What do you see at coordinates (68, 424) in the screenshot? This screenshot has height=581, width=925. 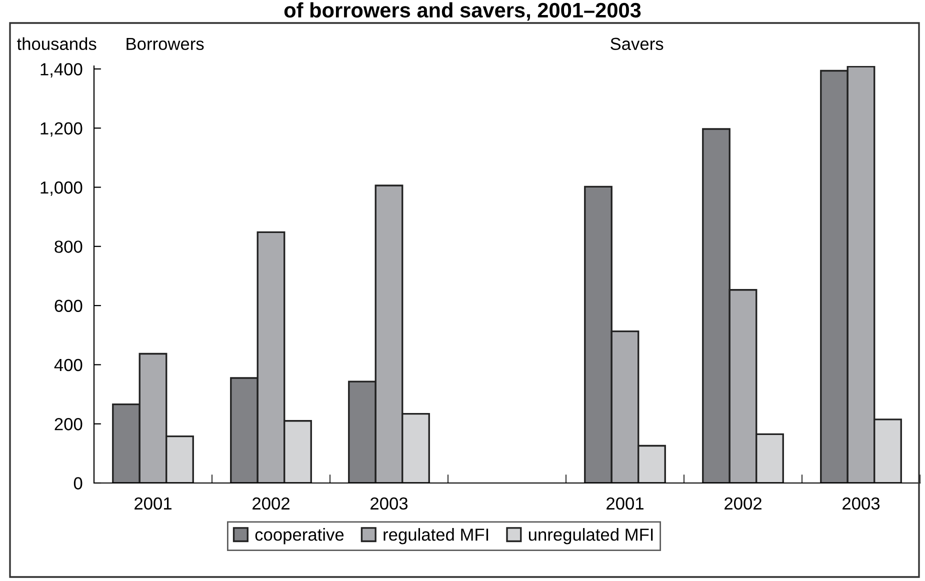 I see `y-tick-label: 200` at bounding box center [68, 424].